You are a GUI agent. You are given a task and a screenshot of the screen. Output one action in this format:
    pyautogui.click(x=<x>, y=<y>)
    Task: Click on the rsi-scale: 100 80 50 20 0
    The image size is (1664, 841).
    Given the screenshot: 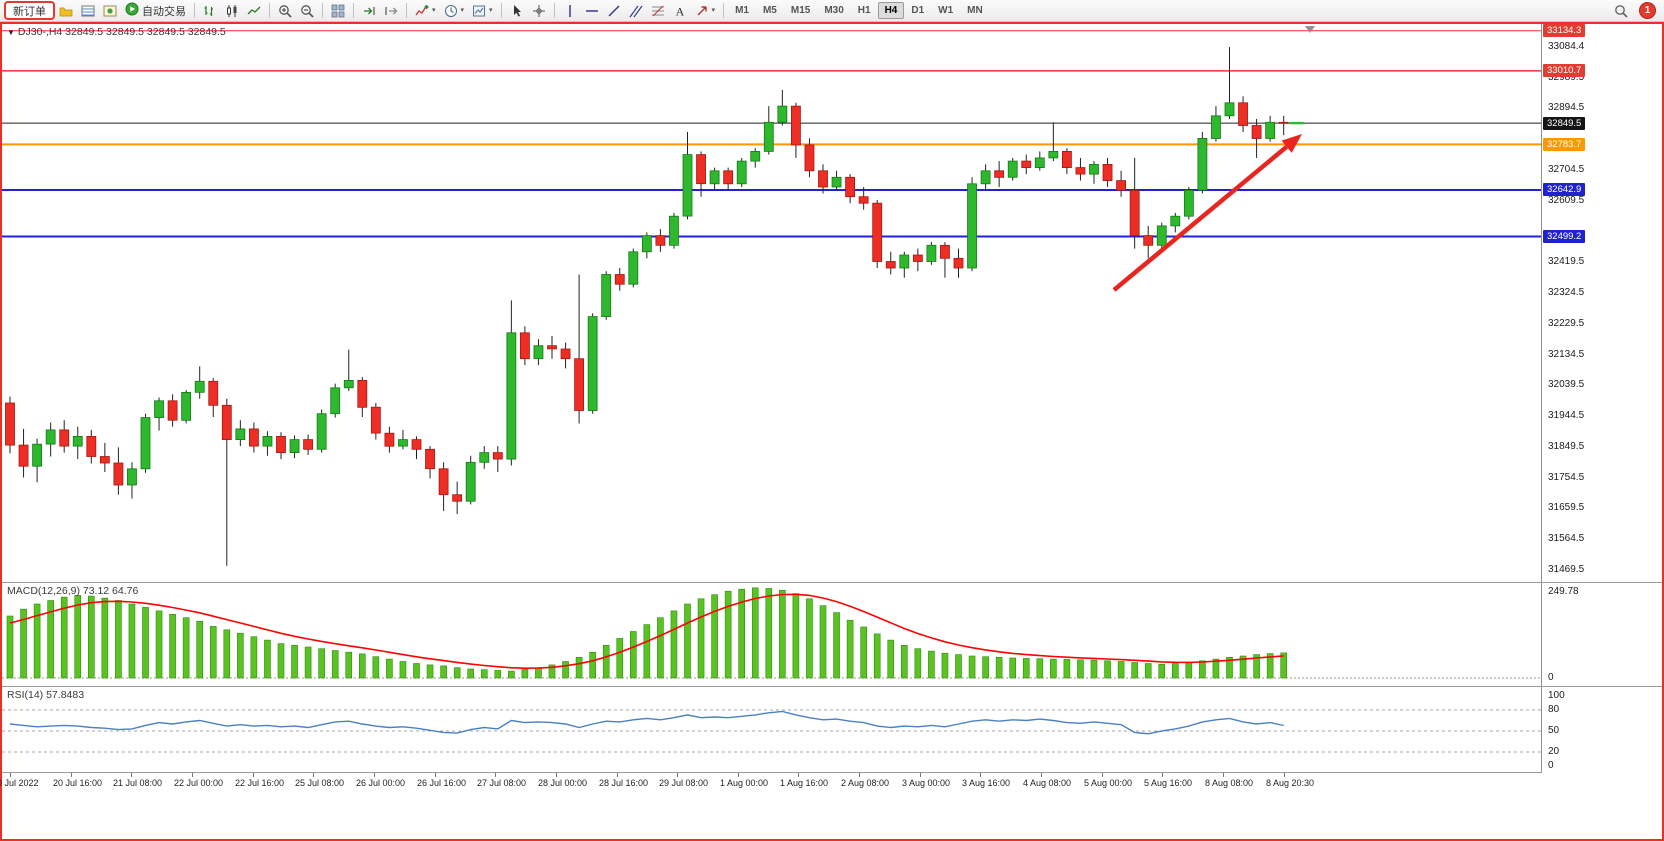 What is the action you would take?
    pyautogui.click(x=1601, y=729)
    